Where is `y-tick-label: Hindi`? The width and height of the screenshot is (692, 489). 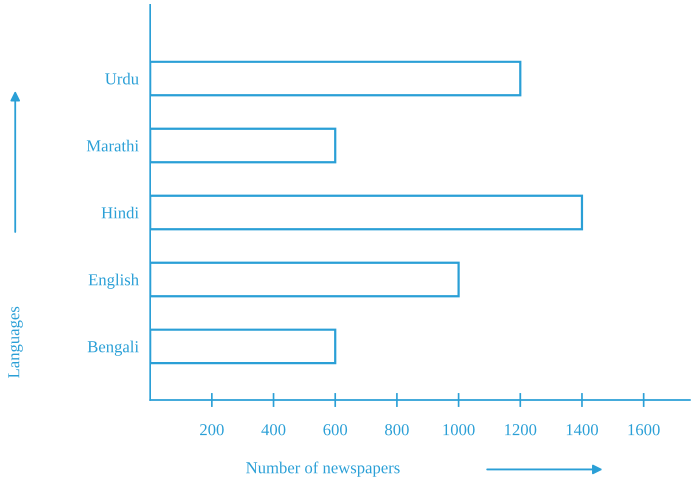 y-tick-label: Hindi is located at coordinates (120, 212).